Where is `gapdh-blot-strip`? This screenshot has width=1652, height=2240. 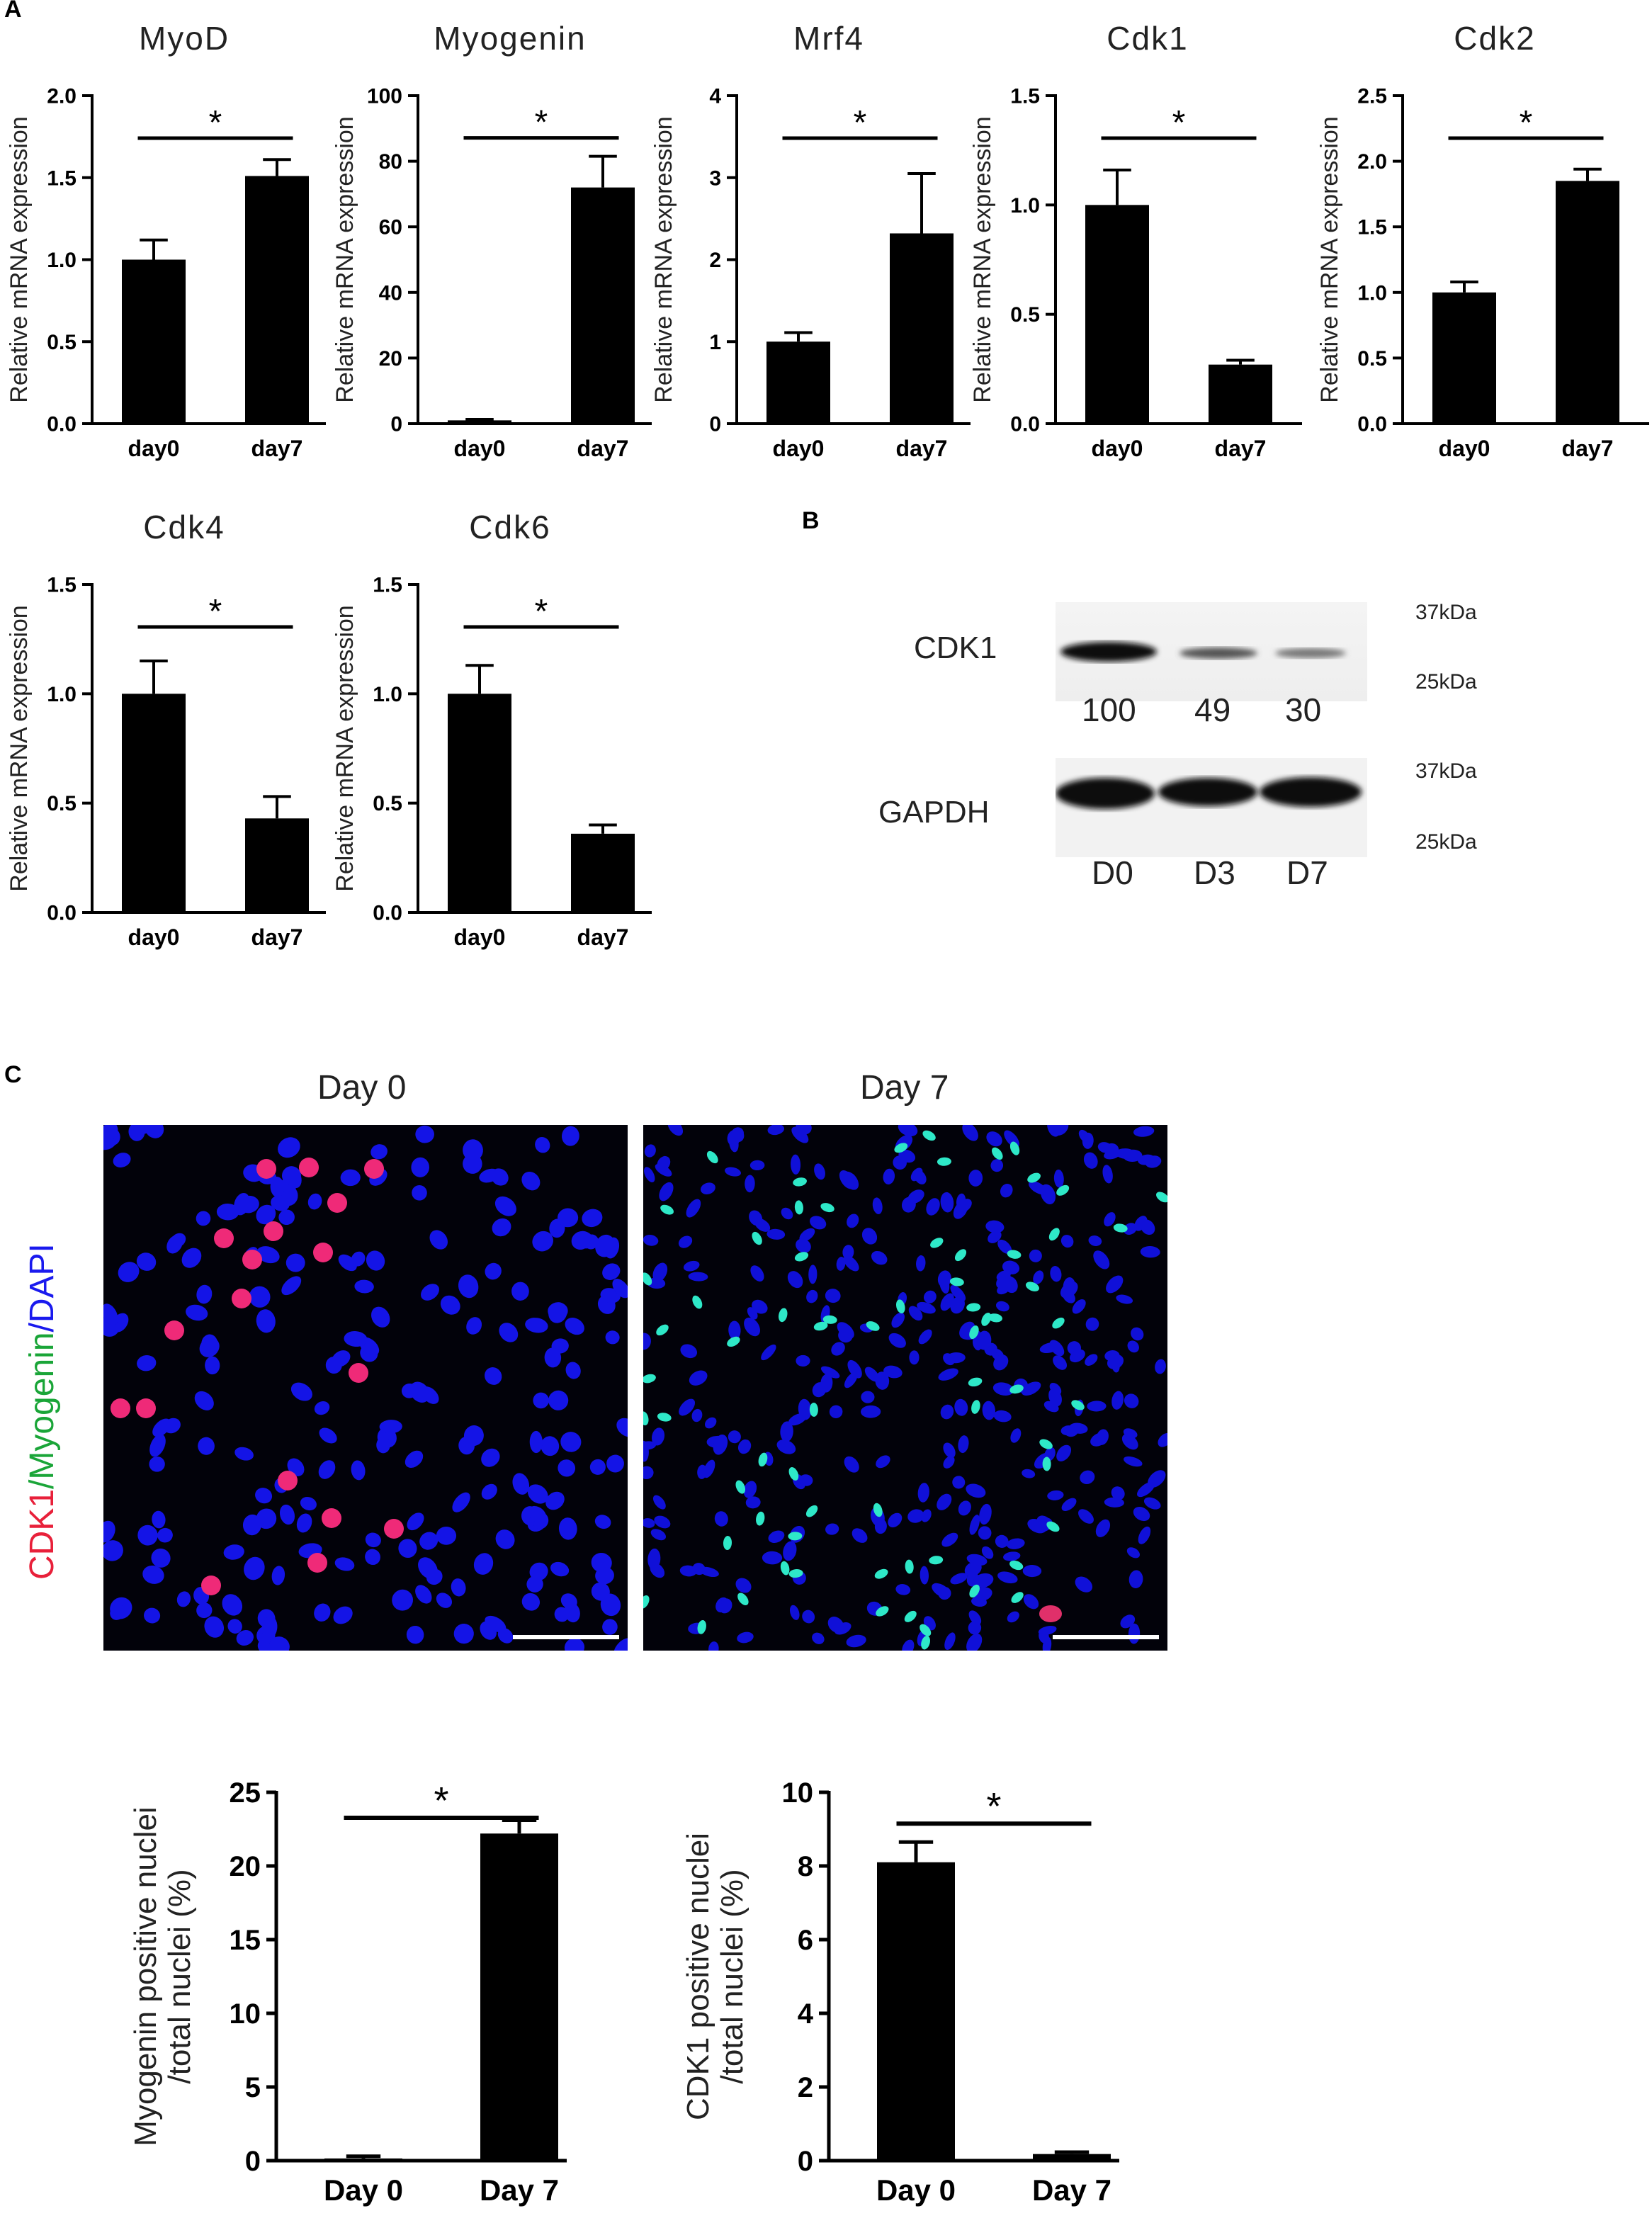
gapdh-blot-strip is located at coordinates (1212, 807).